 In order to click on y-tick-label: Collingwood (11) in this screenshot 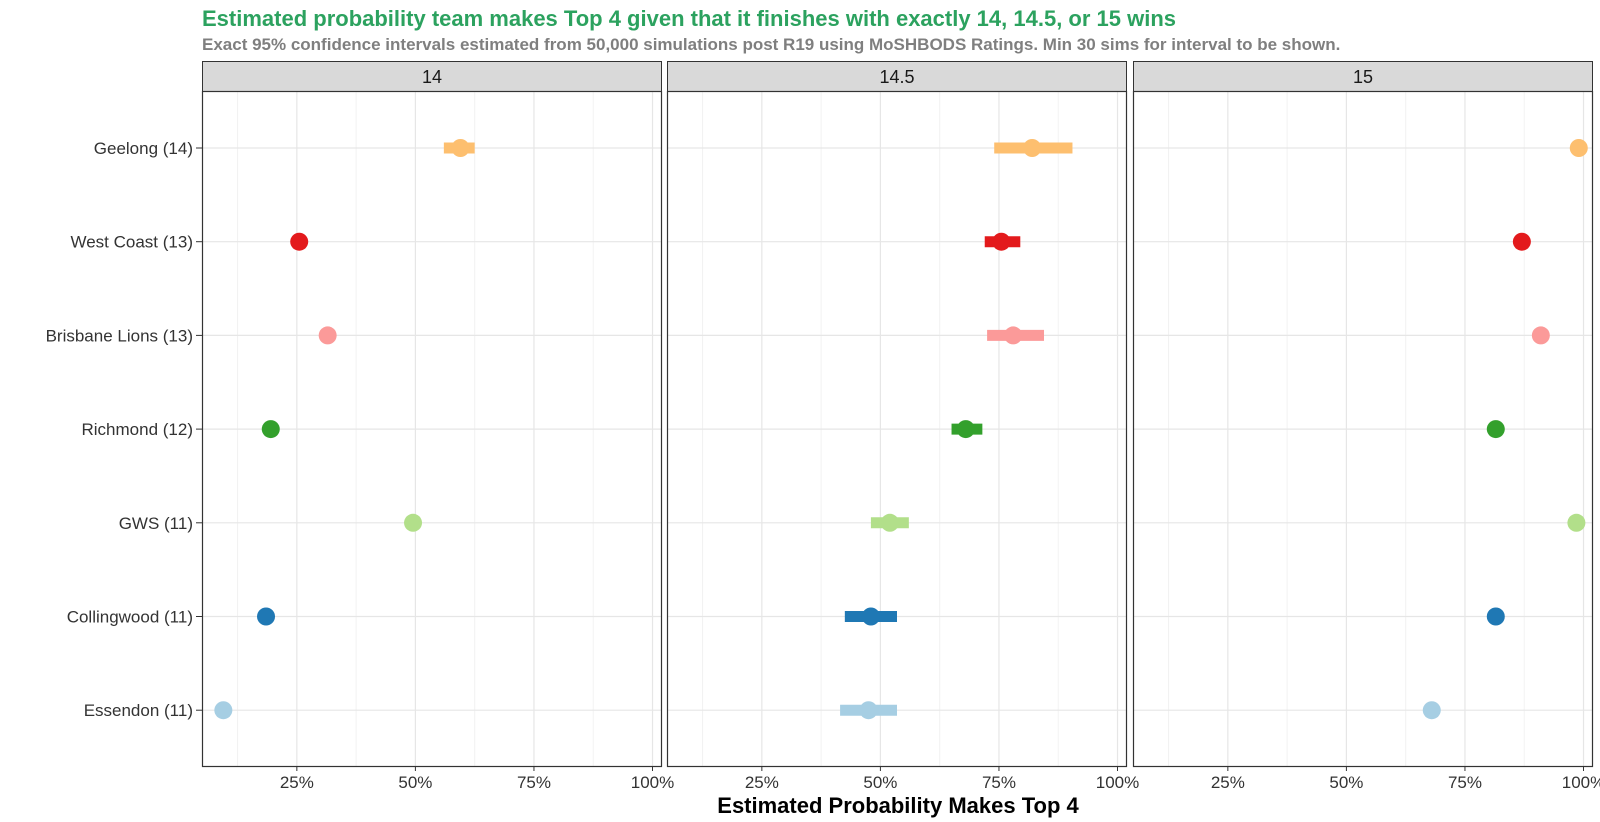, I will do `click(130, 617)`.